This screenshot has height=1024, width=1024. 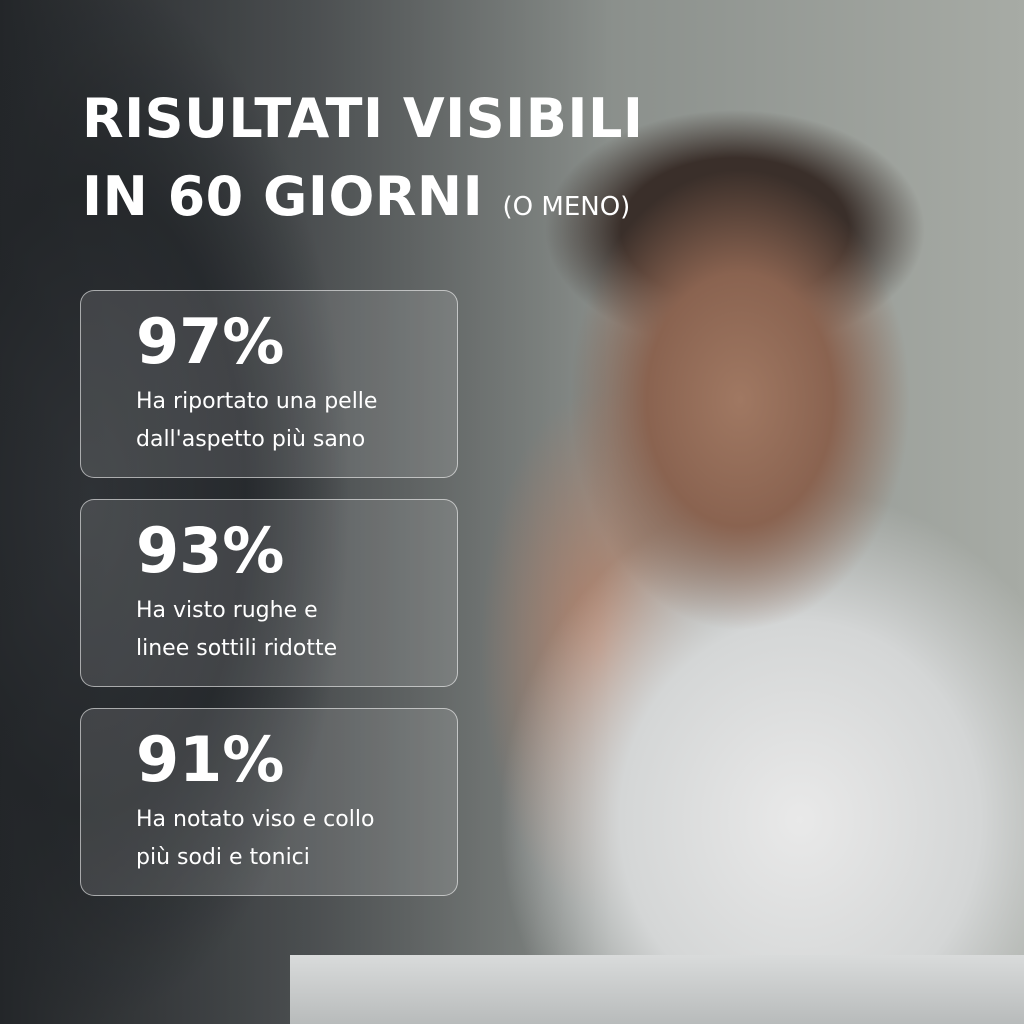 What do you see at coordinates (237, 629) in the screenshot?
I see `stat-description: Ha visto rughe e linee sottili ridotte` at bounding box center [237, 629].